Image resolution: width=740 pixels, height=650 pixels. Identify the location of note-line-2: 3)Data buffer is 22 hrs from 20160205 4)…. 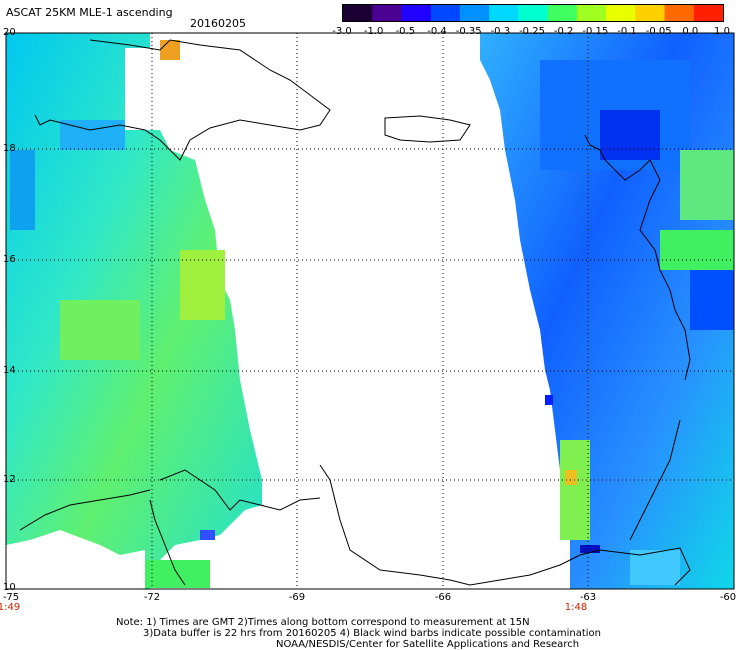
(372, 633).